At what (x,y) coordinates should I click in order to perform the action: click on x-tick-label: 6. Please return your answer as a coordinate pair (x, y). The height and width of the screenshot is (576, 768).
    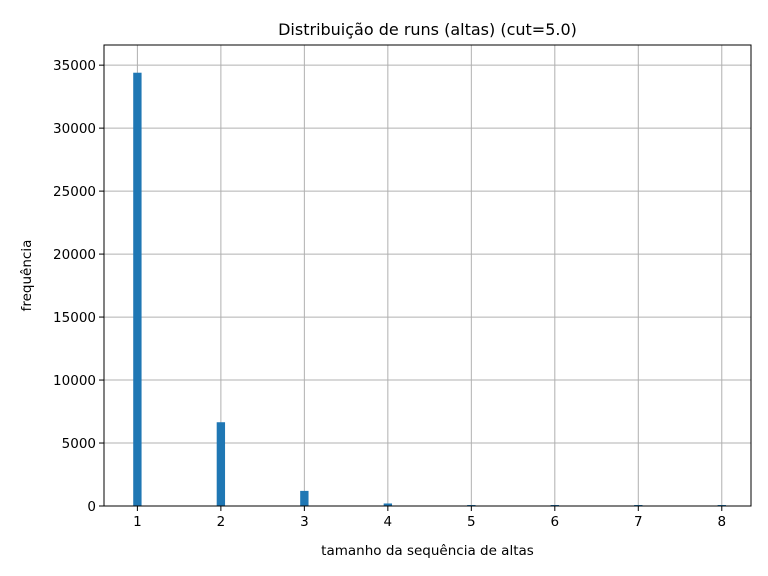
    Looking at the image, I should click on (555, 522).